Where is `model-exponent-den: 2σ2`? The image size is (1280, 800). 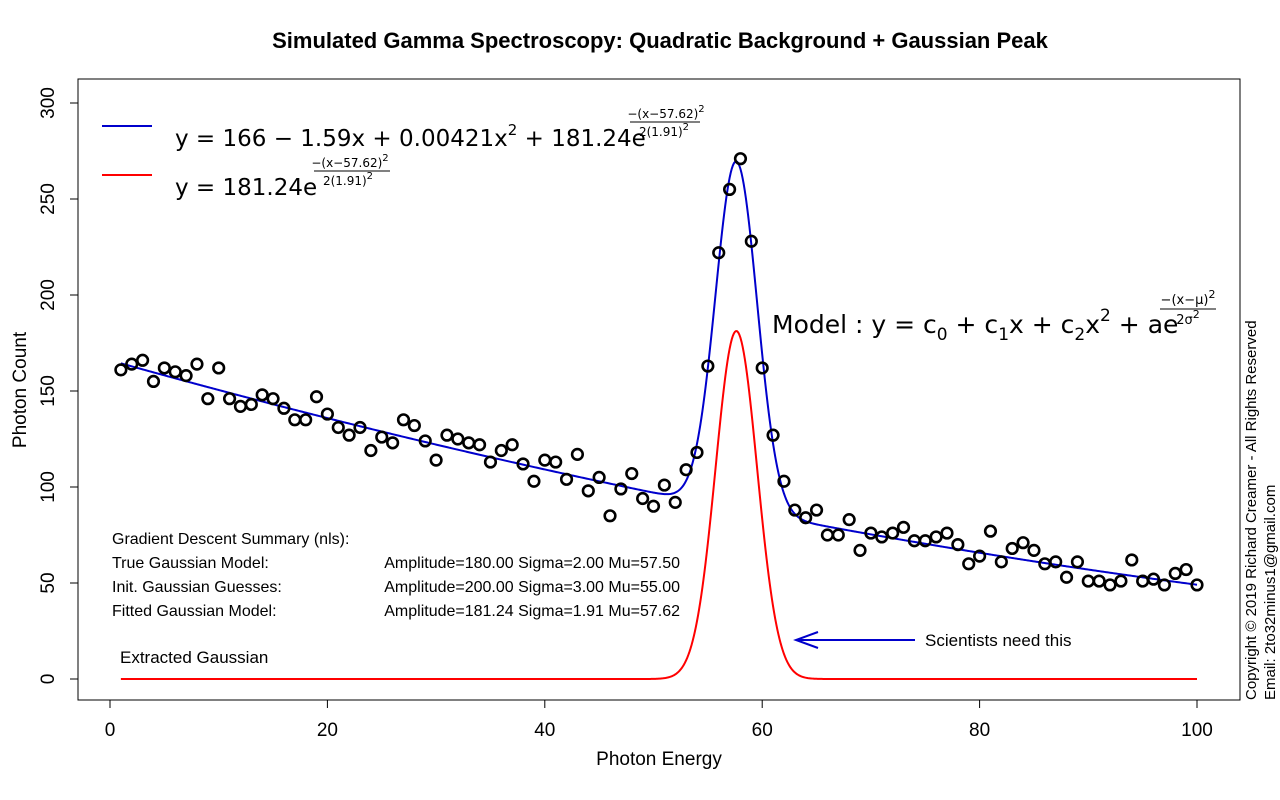
model-exponent-den: 2σ2 is located at coordinates (1188, 318).